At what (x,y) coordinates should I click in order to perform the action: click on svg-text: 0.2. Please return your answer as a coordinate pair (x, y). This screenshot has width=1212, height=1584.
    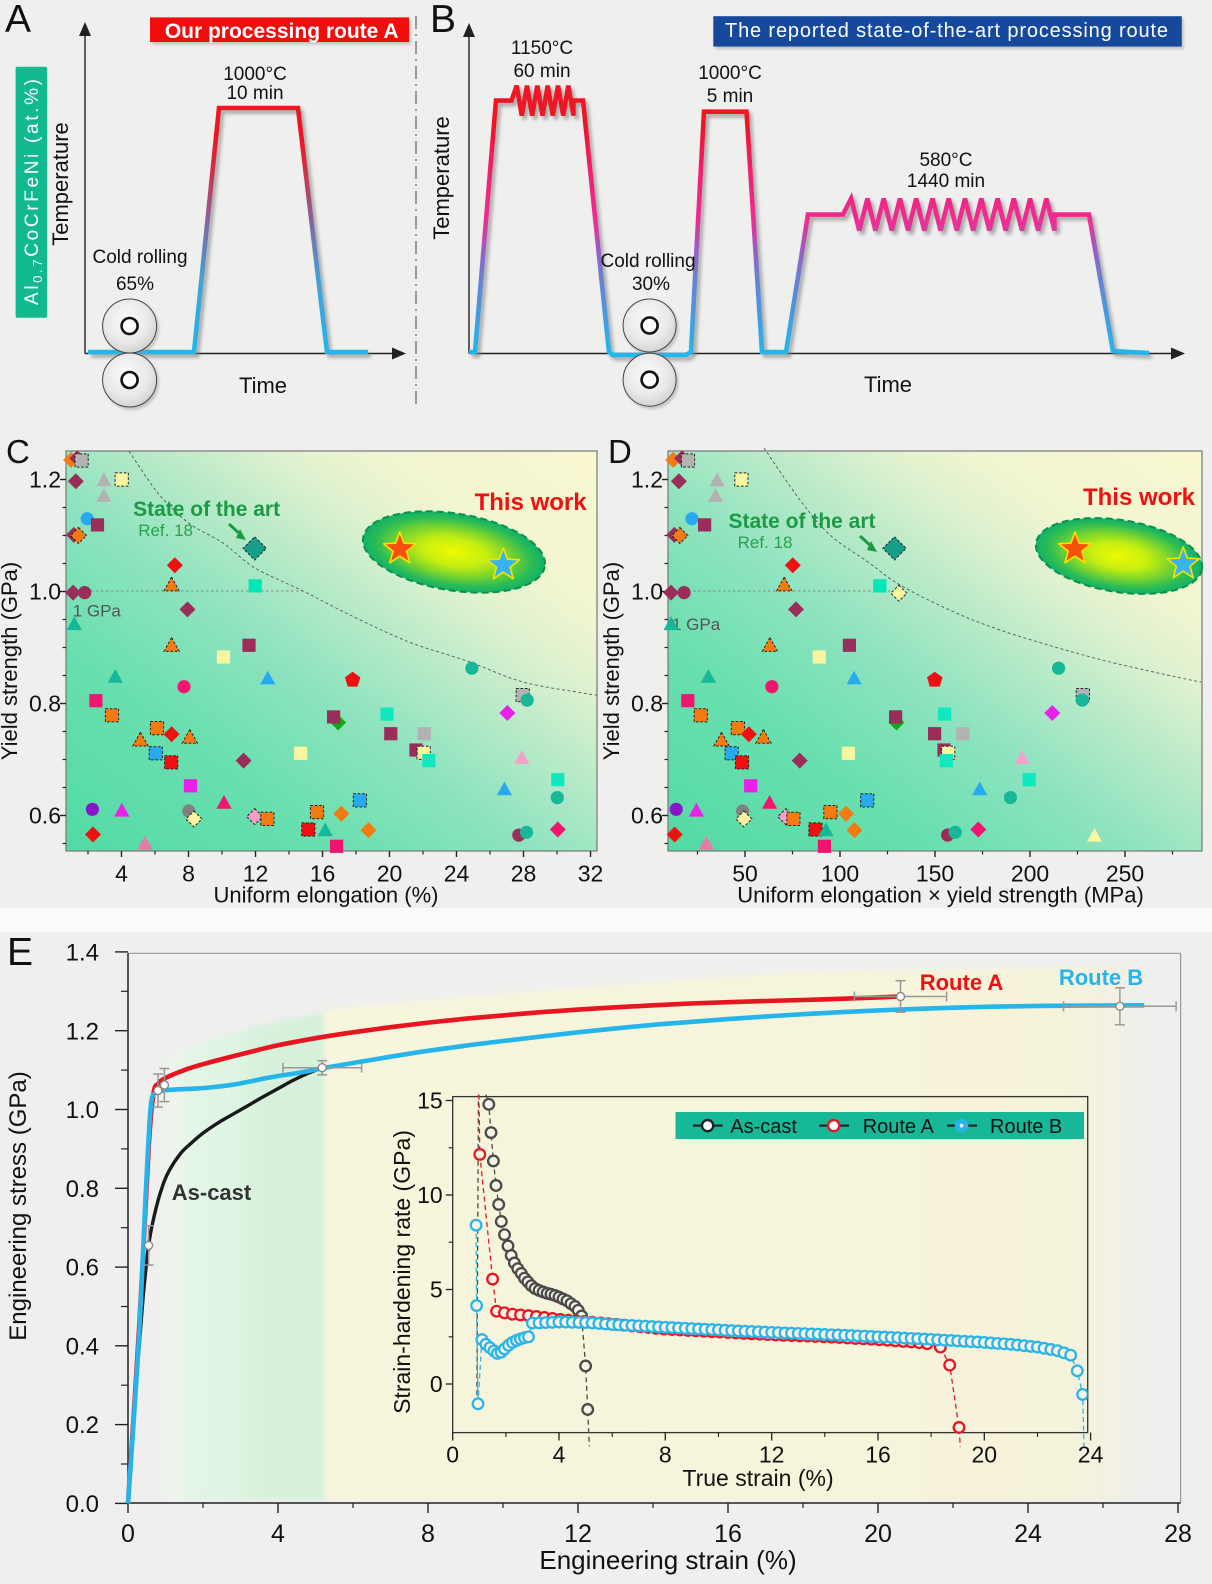
    Looking at the image, I should click on (82, 1425).